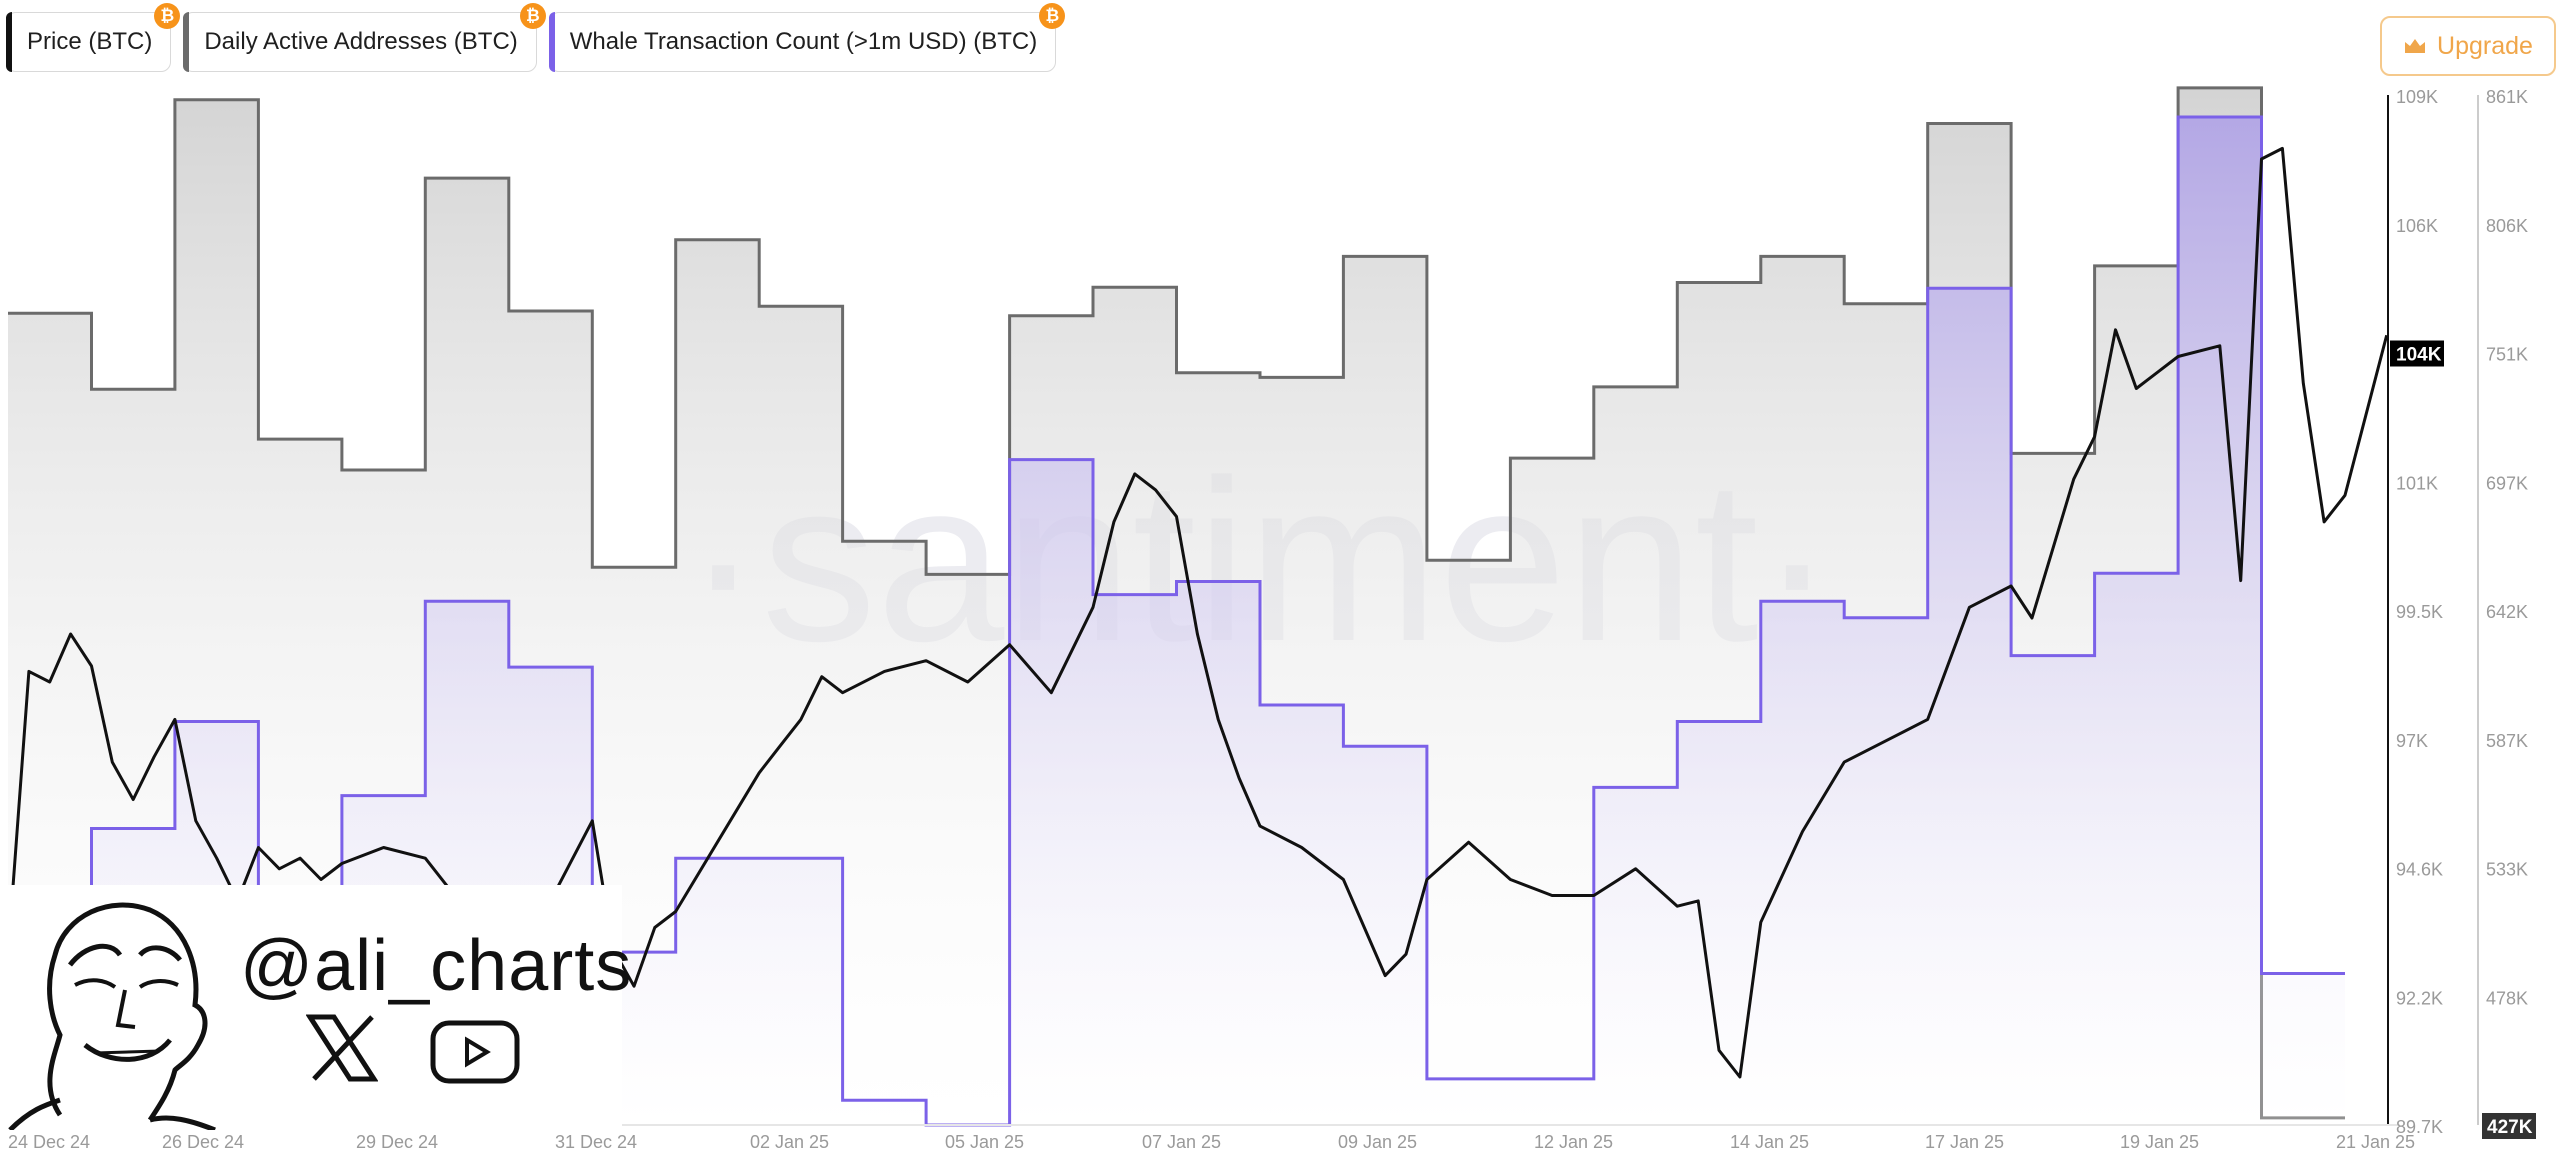 The height and width of the screenshot is (1165, 2560). Describe the element at coordinates (2507, 355) in the screenshot. I see `daa-tick-label: 751K` at that location.